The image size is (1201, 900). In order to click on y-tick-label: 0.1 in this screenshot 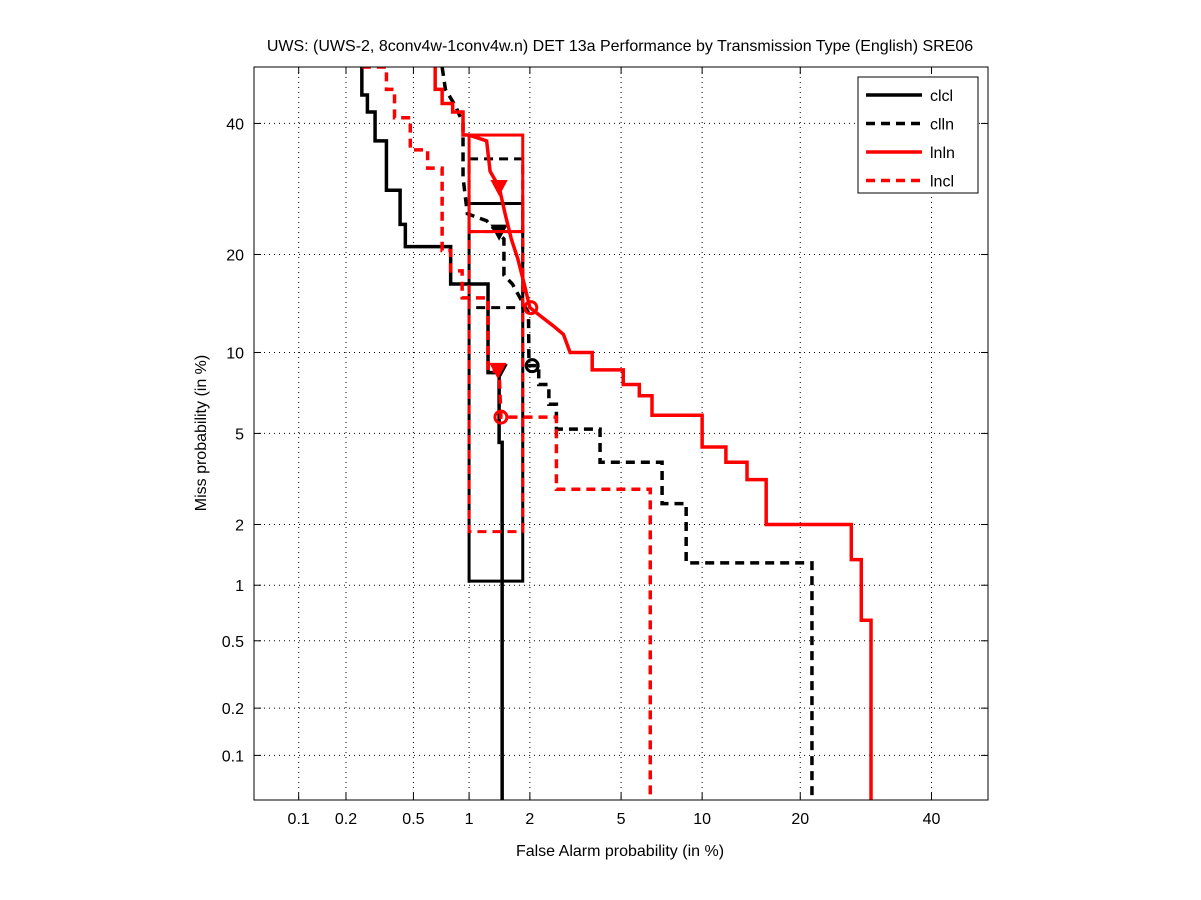, I will do `click(233, 756)`.